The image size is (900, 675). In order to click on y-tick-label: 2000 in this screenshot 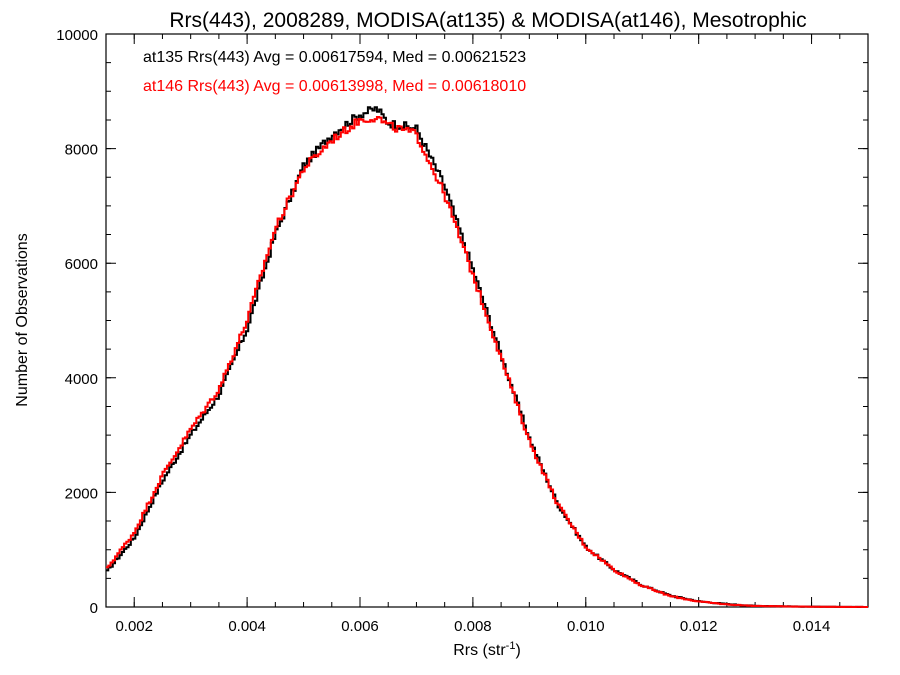, I will do `click(81, 493)`.